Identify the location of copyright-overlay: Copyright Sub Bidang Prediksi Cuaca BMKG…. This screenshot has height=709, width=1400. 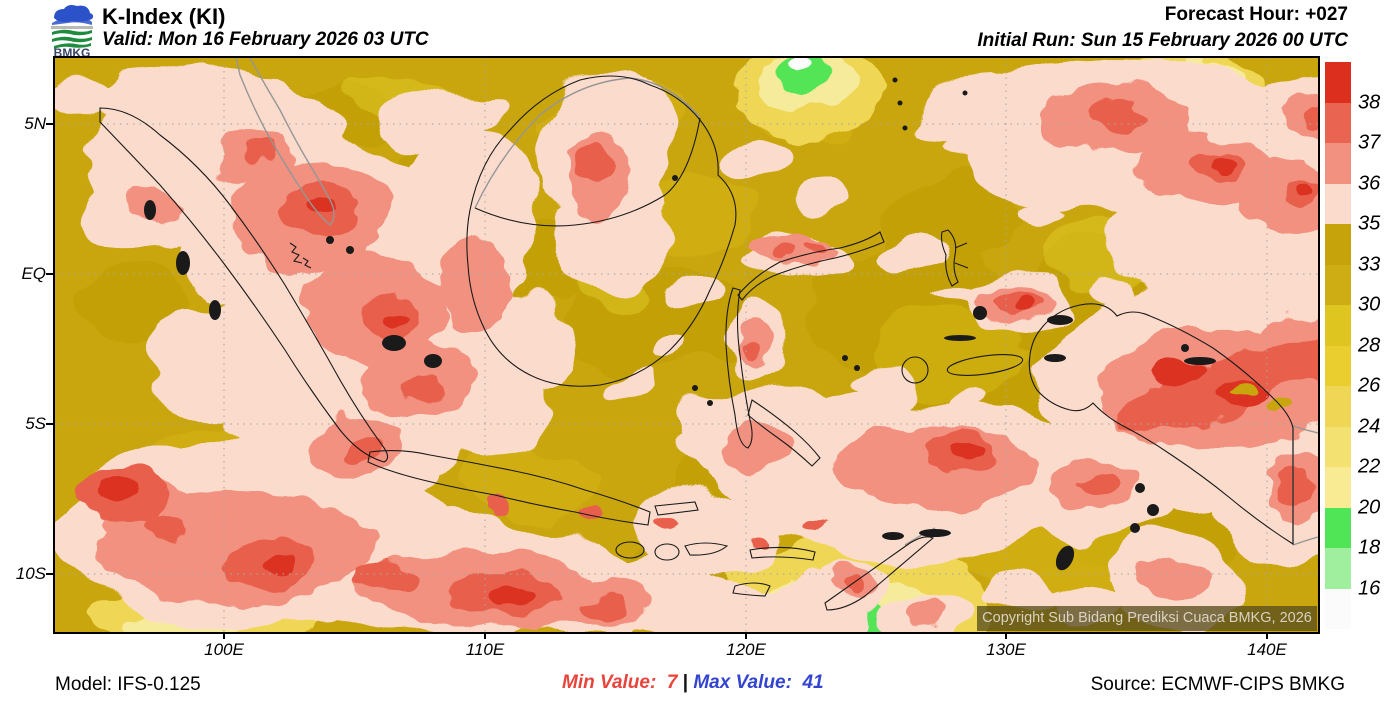
(1147, 618).